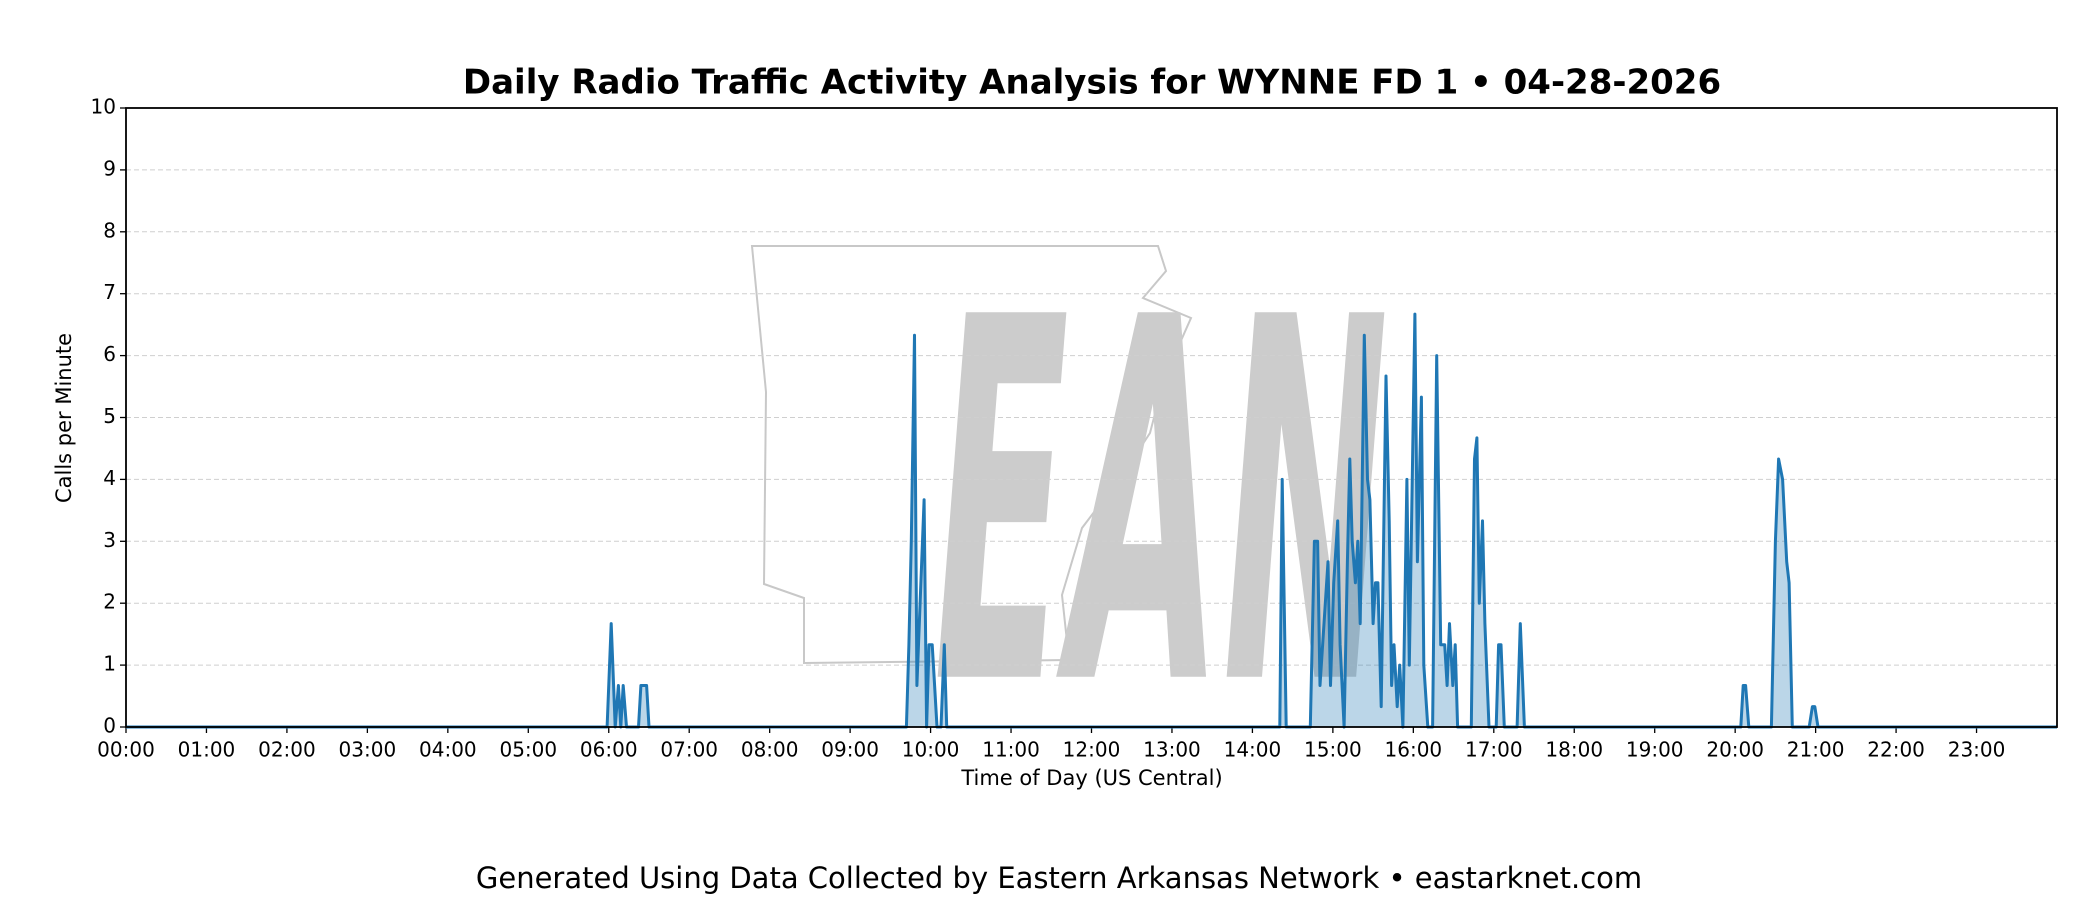 The height and width of the screenshot is (900, 2100). I want to click on x-tick-label: 02:00, so click(287, 750).